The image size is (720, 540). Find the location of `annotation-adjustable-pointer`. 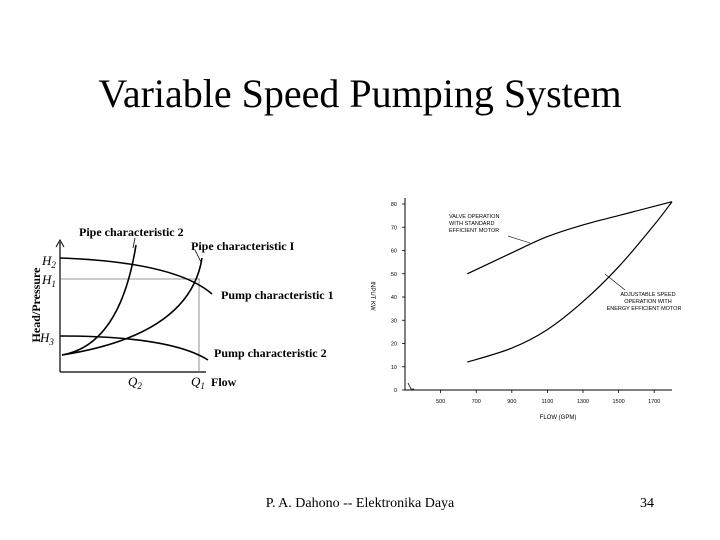

annotation-adjustable-pointer is located at coordinates (615, 282).